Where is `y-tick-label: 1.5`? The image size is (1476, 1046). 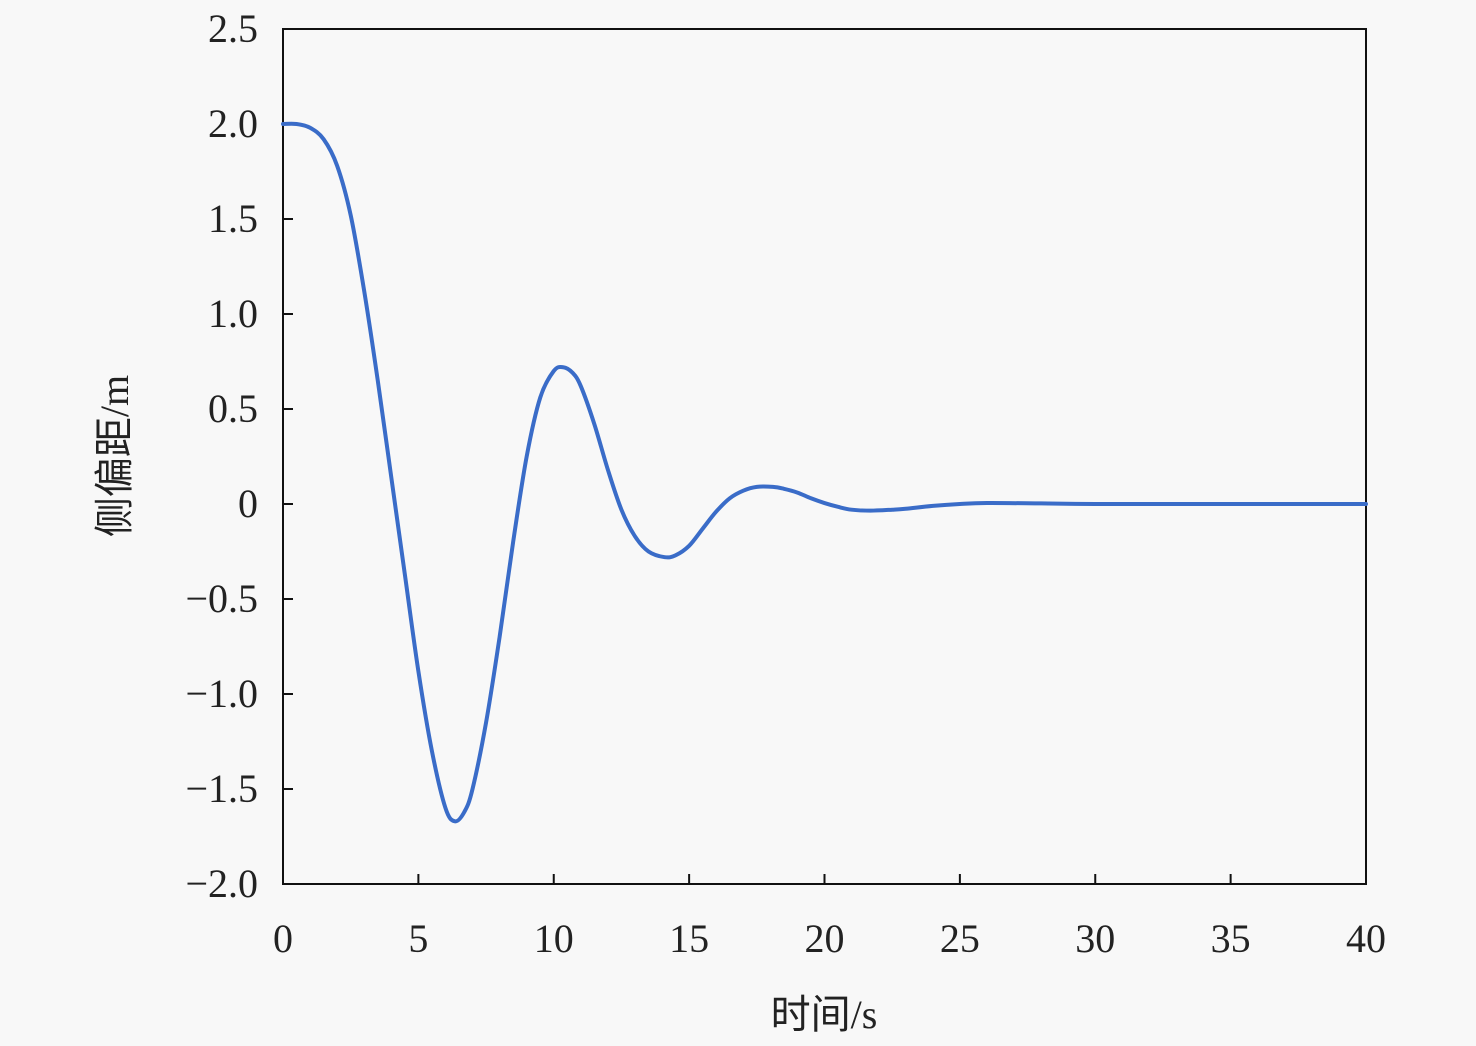
y-tick-label: 1.5 is located at coordinates (233, 218).